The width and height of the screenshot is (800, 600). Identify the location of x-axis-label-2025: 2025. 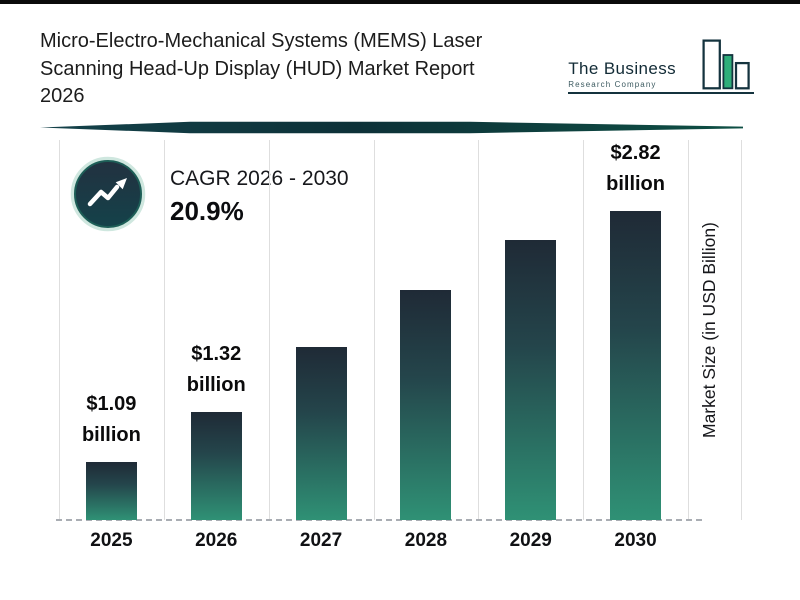
(111, 540).